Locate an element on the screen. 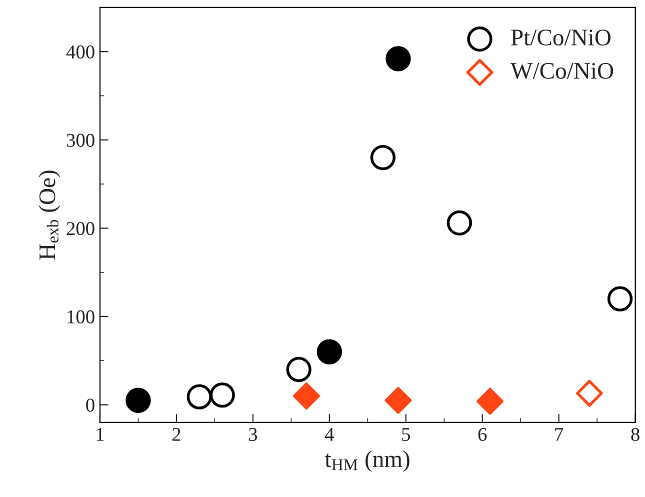  x-tick-label: 8 is located at coordinates (635, 434).